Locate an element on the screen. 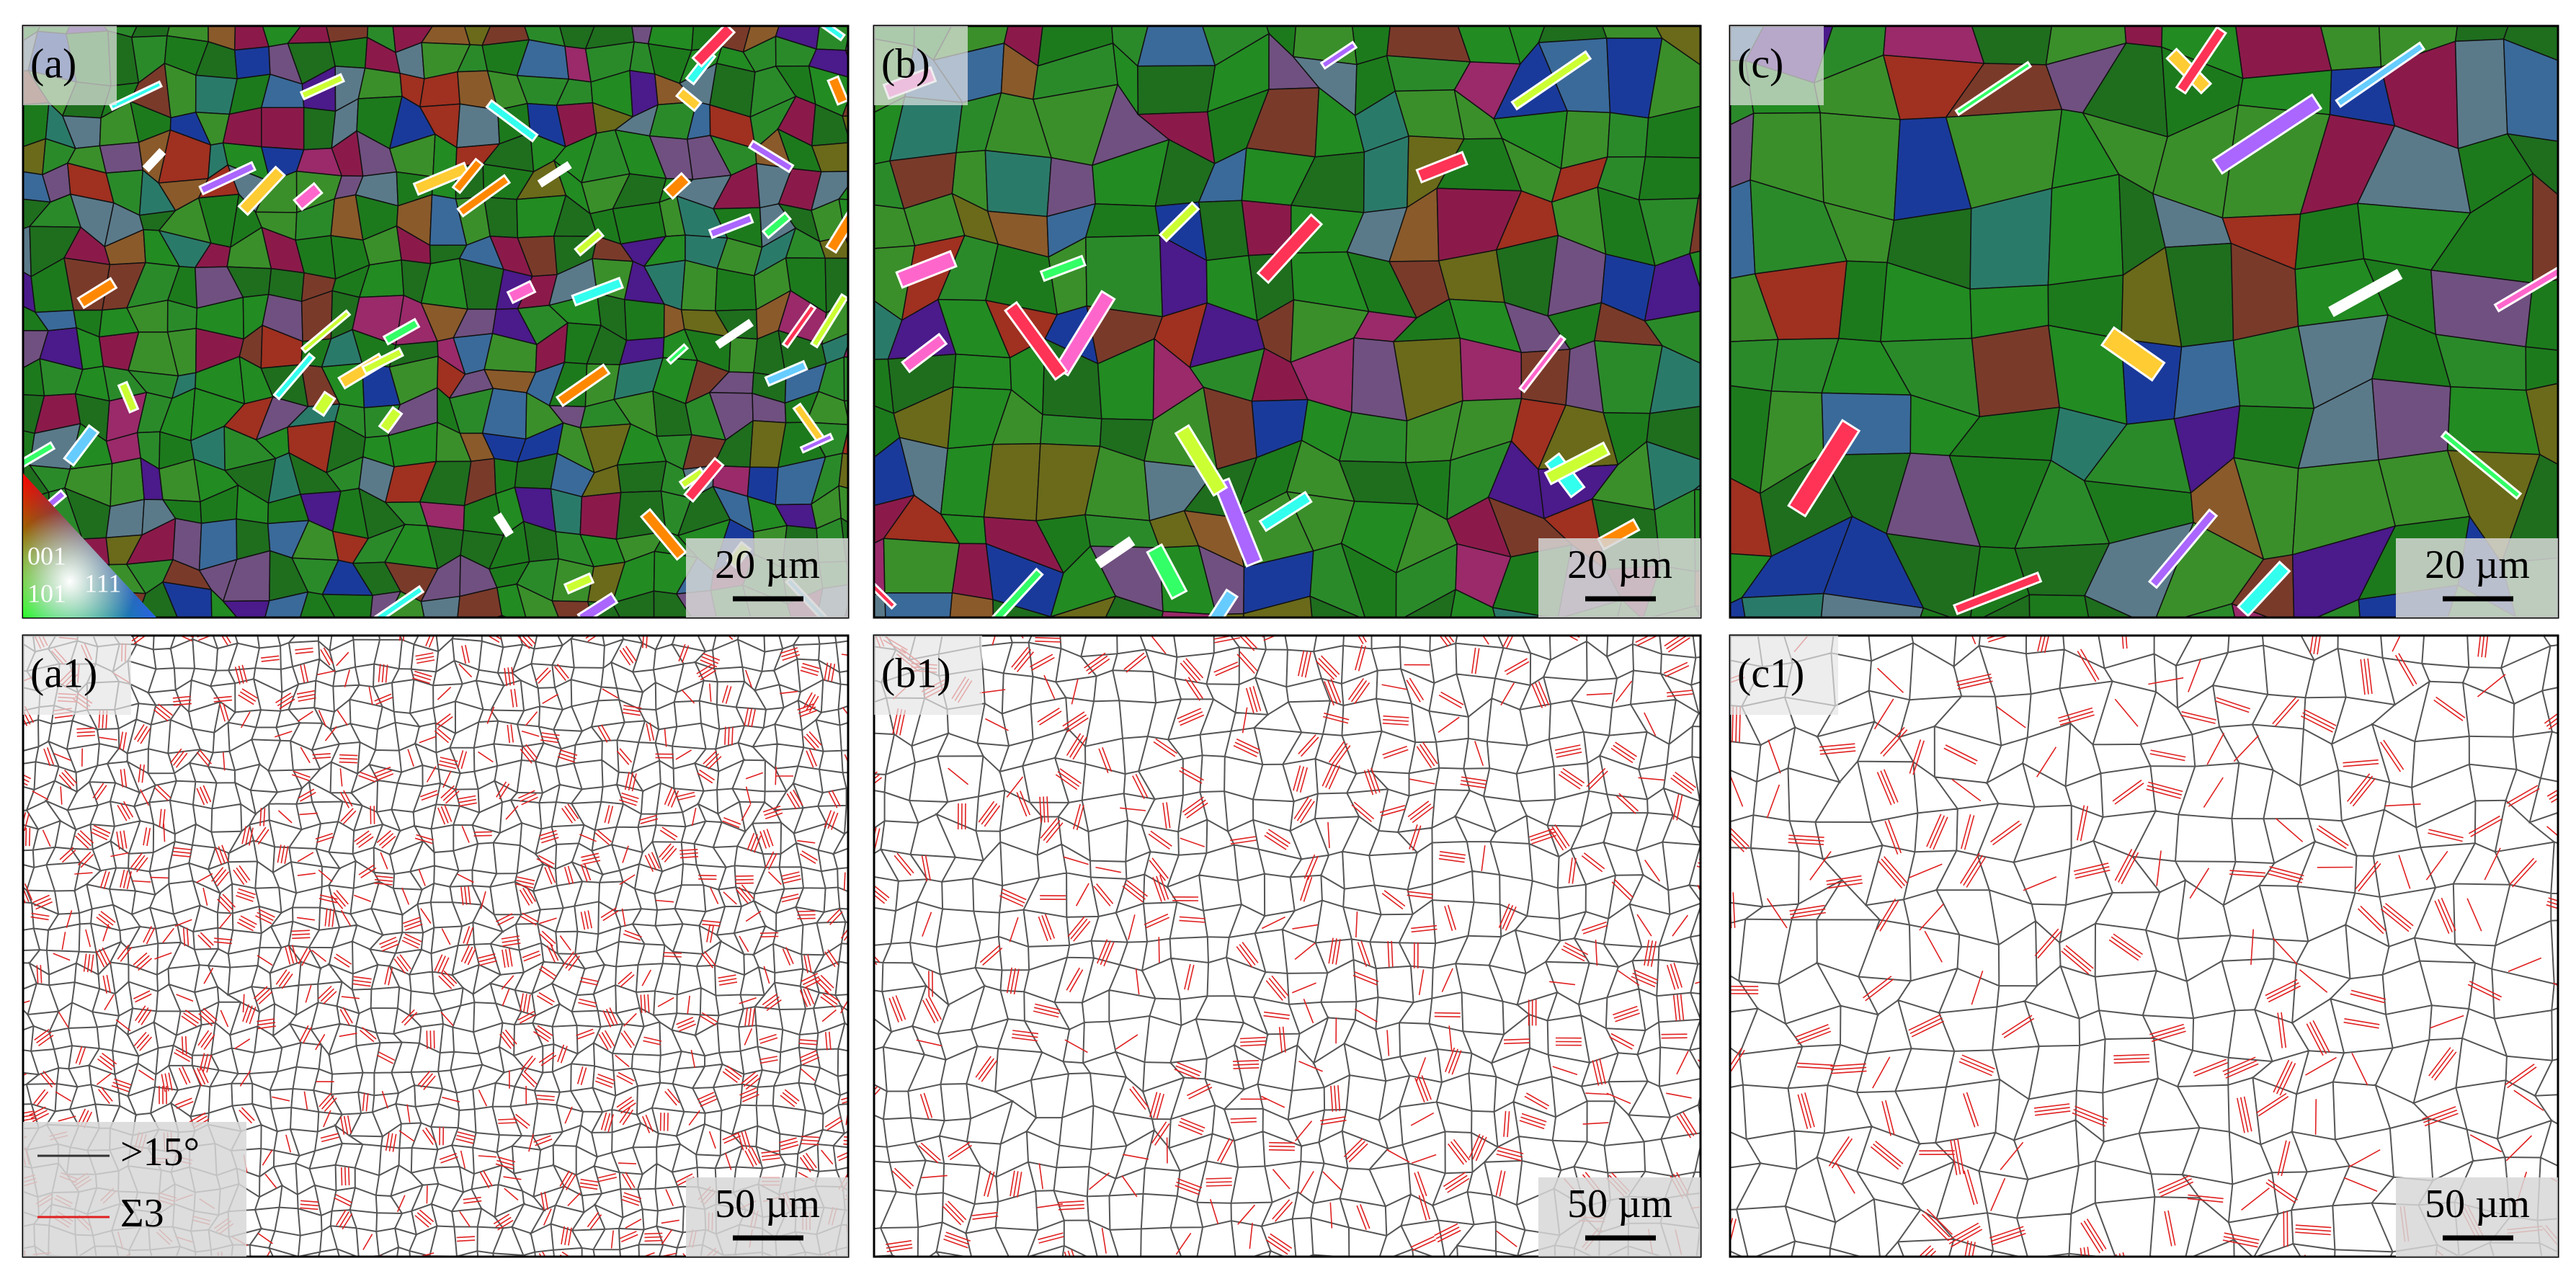 This screenshot has height=1279, width=2576. ipf-label: 001 is located at coordinates (46, 555).